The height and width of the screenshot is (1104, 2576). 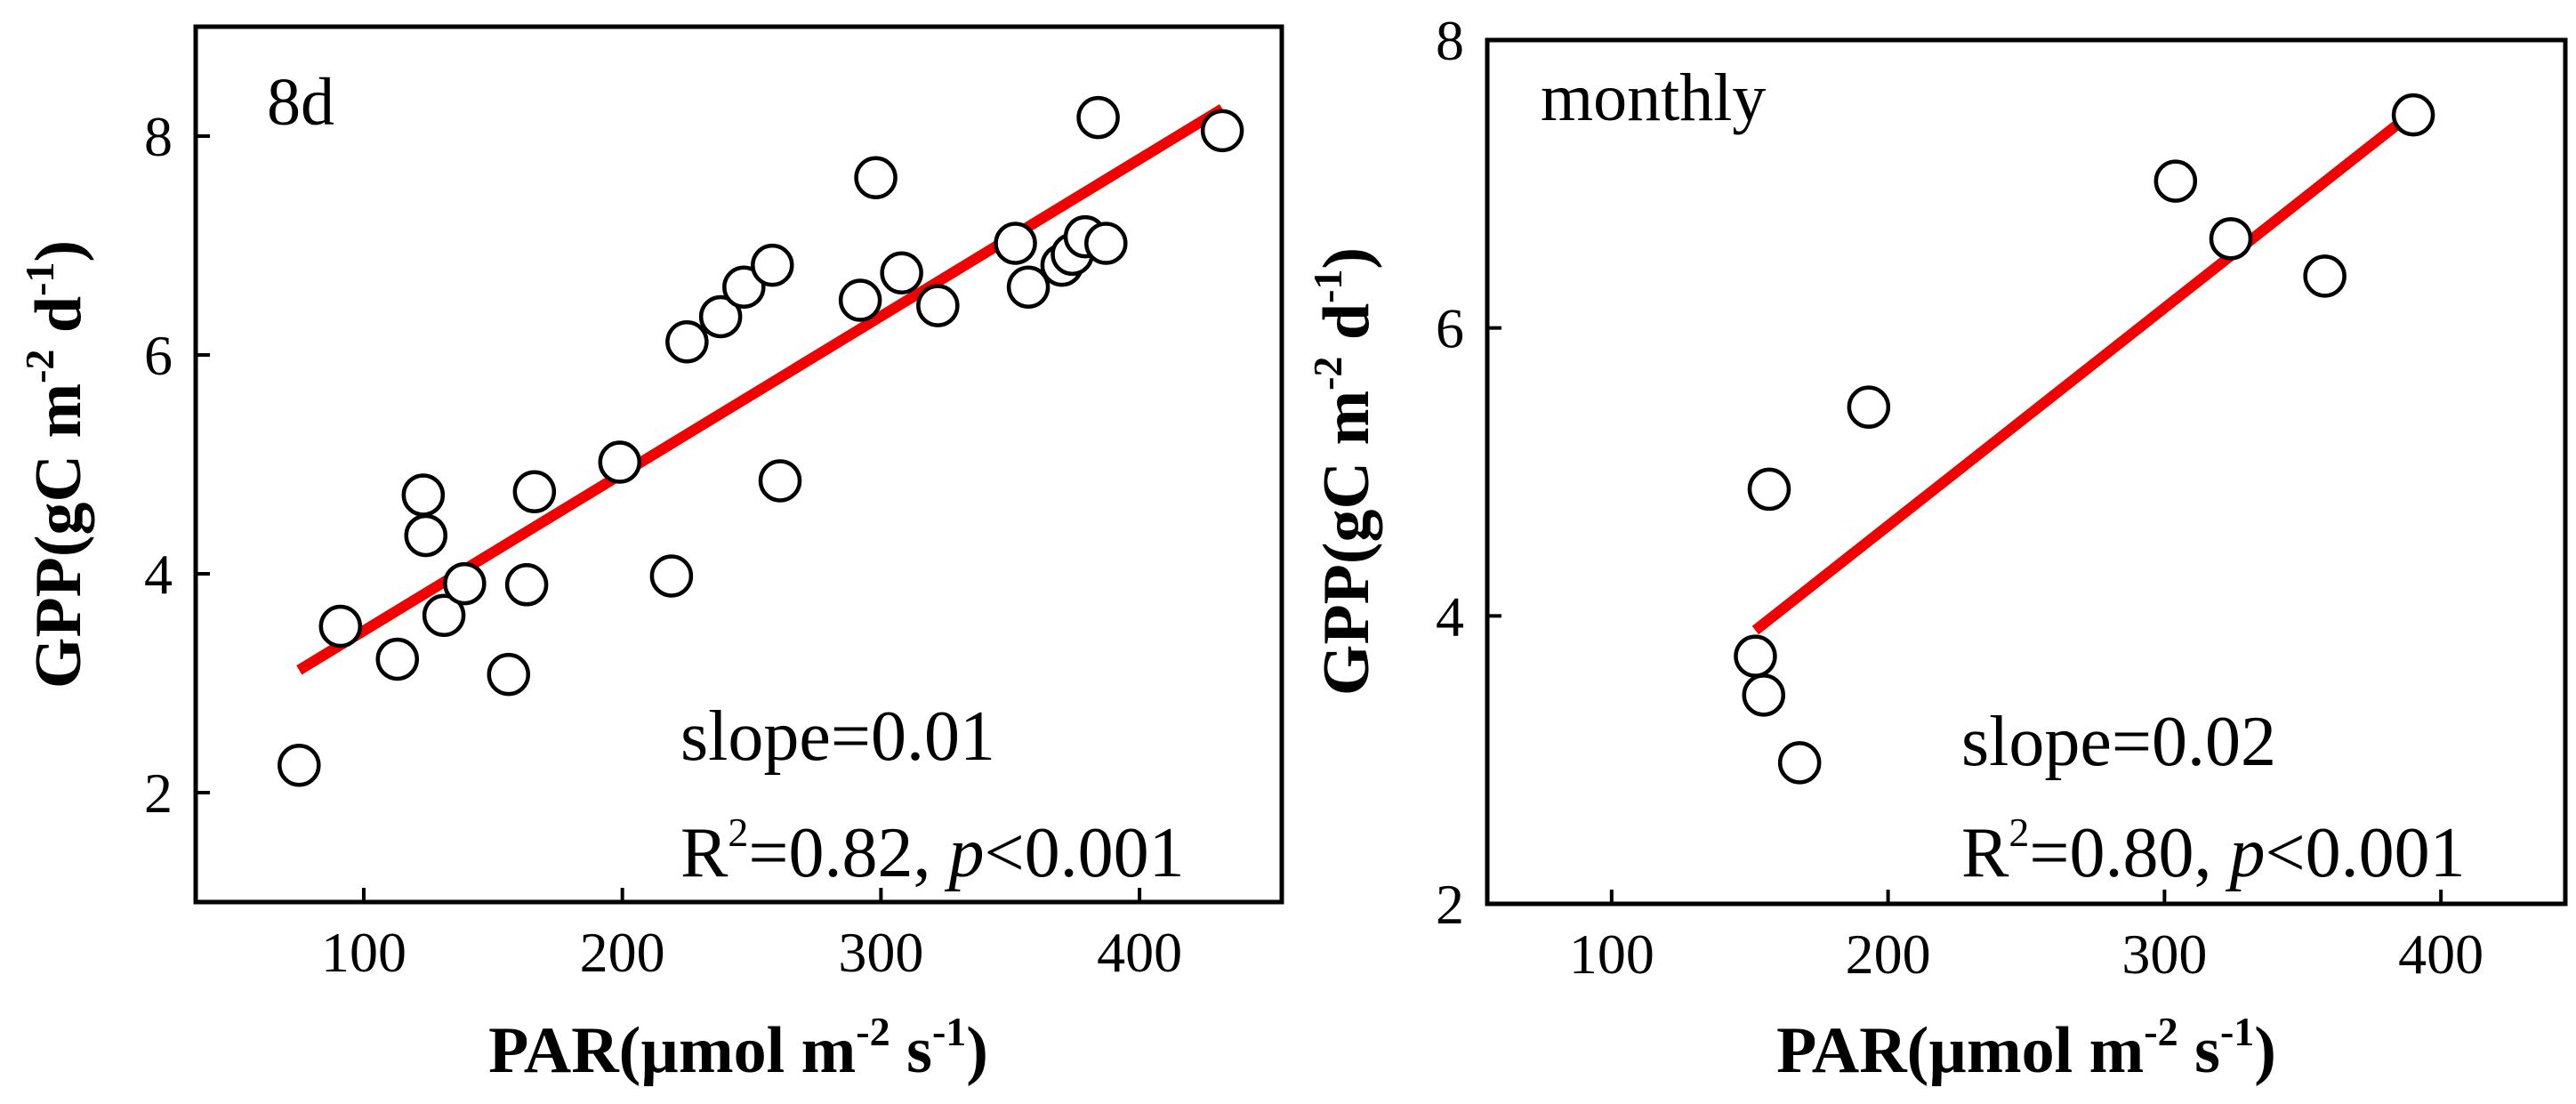 I want to click on y-tick-label-8d: 8, so click(x=158, y=136).